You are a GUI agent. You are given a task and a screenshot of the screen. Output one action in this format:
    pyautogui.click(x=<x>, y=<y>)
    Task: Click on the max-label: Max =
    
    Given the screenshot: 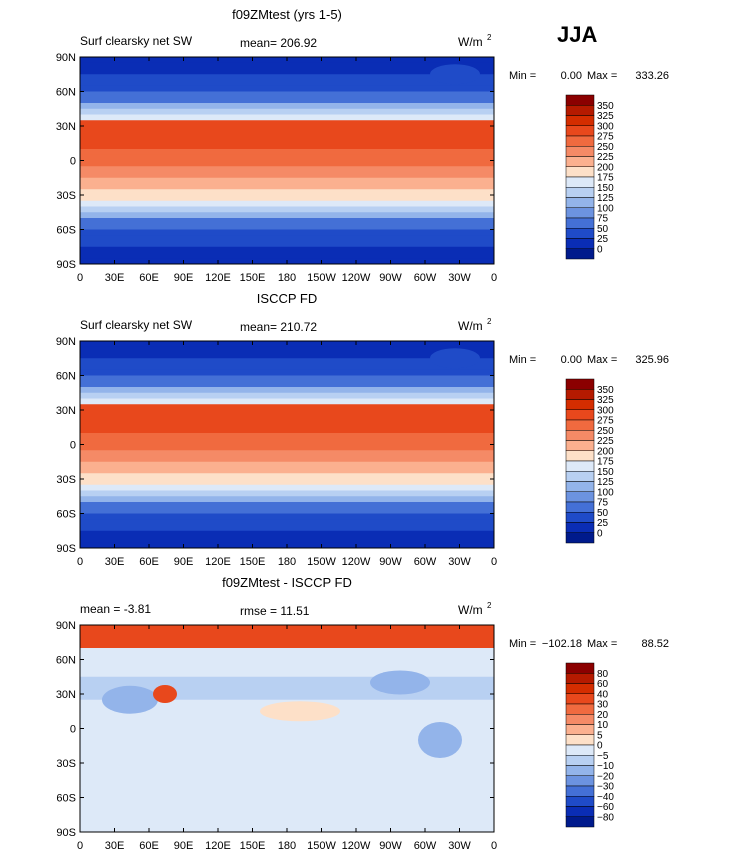 What is the action you would take?
    pyautogui.click(x=602, y=360)
    